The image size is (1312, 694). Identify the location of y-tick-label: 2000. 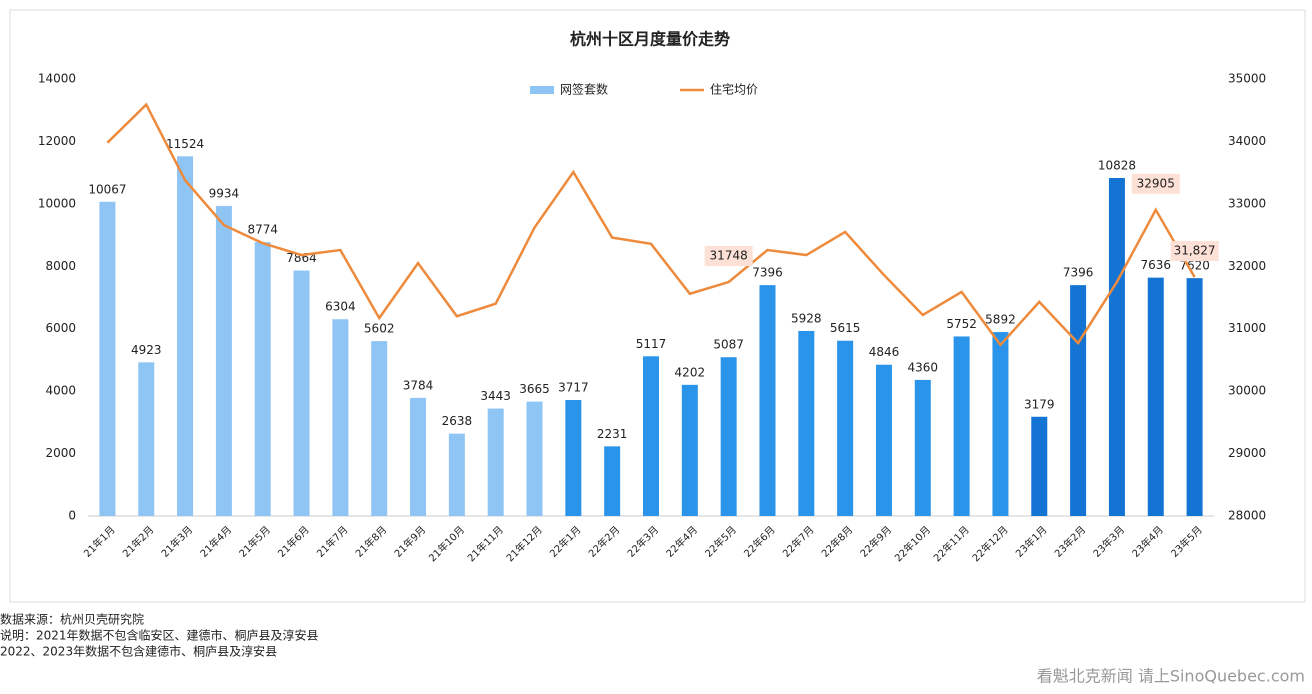
(60, 453).